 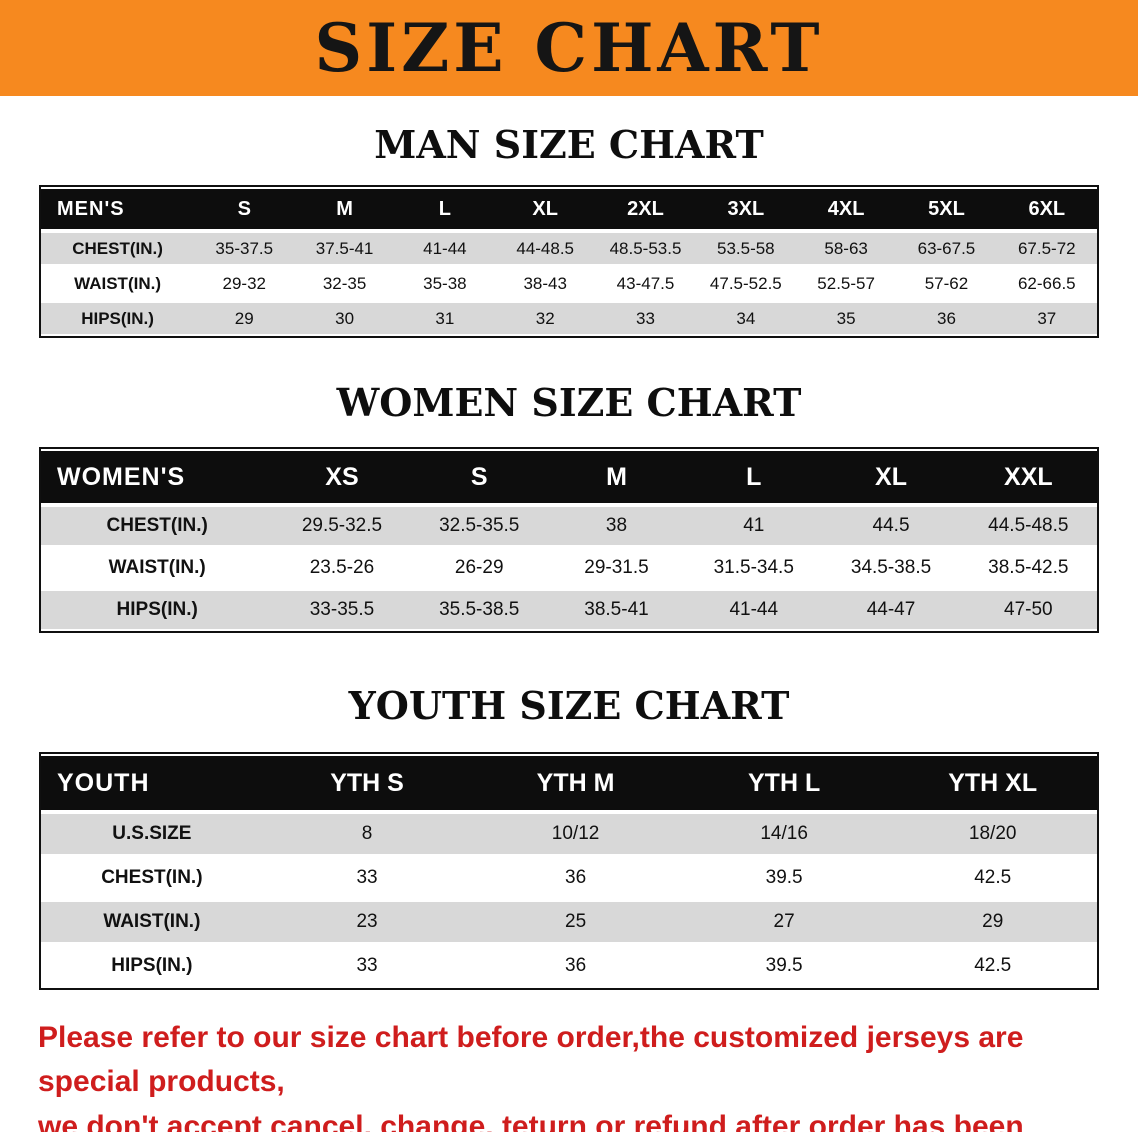 I want to click on youth-table-row: CHEST(IN.) 33 36 39.5 42.5, so click(x=569, y=878).